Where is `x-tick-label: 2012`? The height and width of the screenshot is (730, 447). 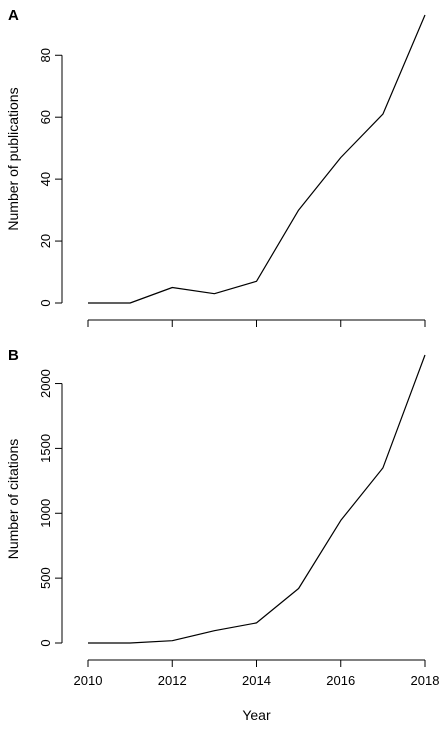 x-tick-label: 2012 is located at coordinates (172, 680).